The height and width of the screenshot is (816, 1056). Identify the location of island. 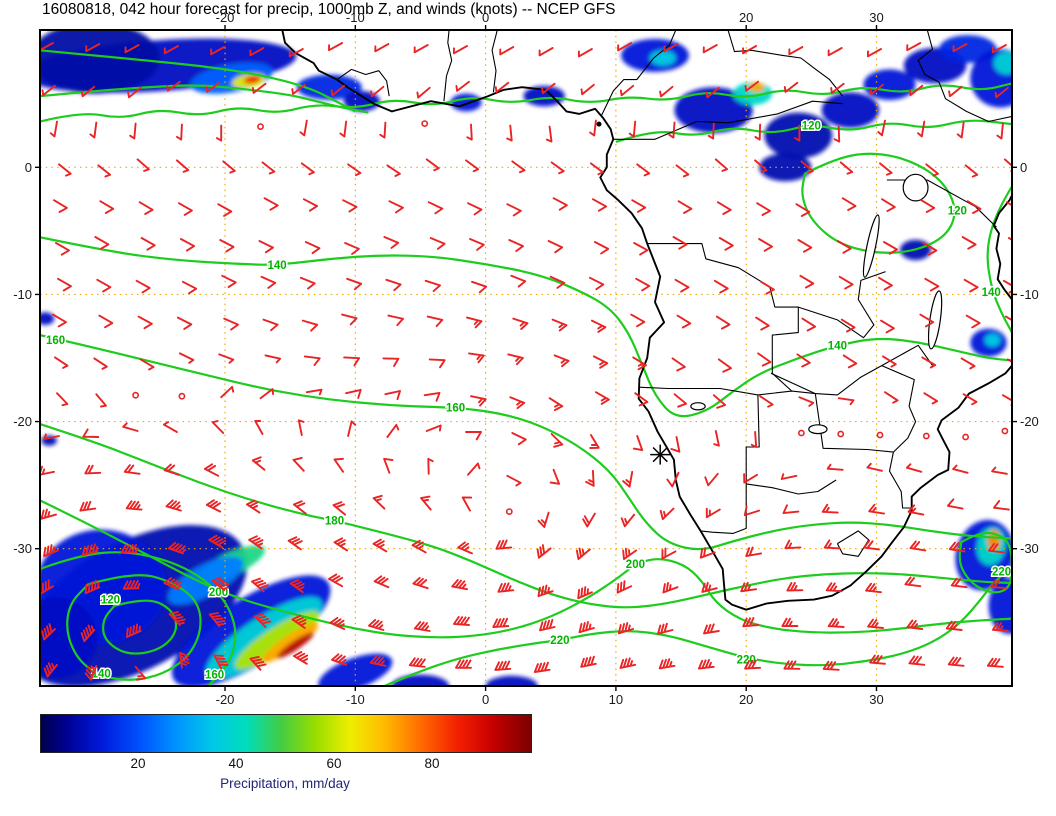
(599, 124).